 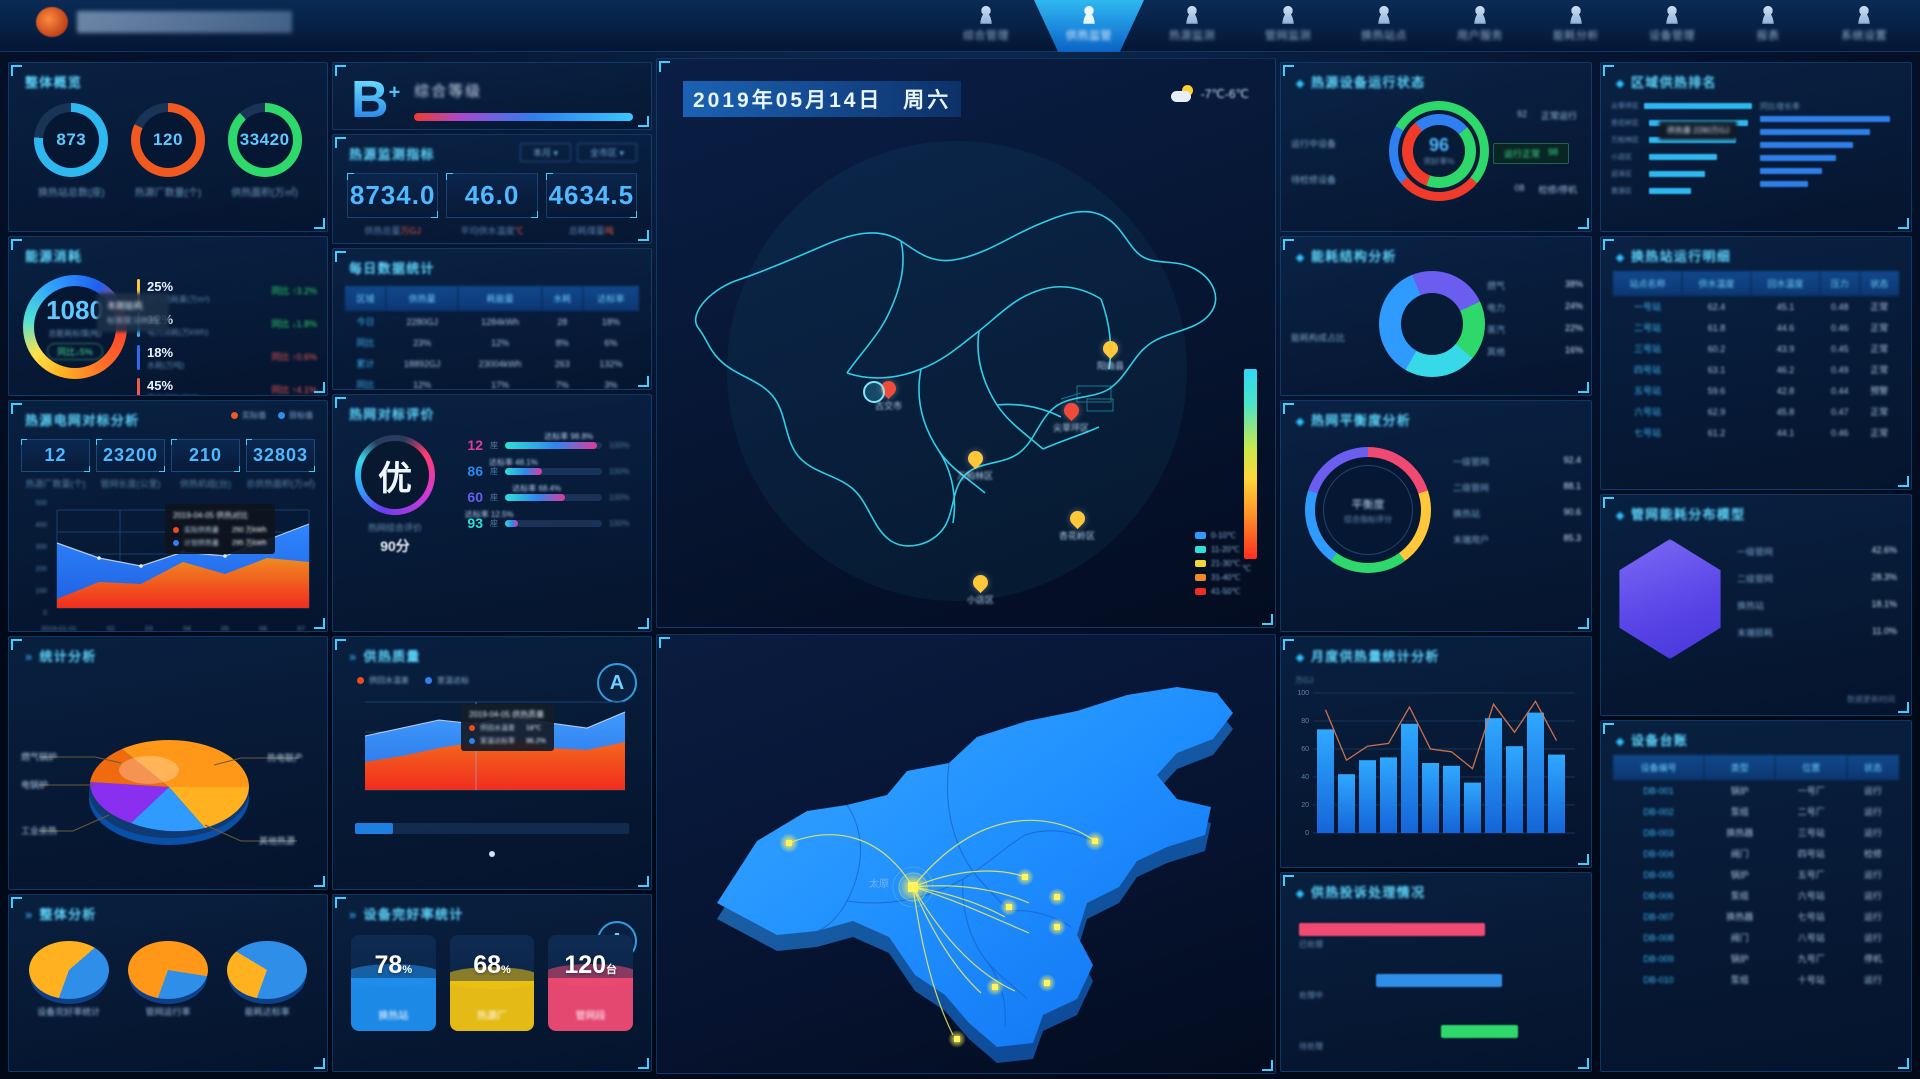 I want to click on table-row: 累计 18892GJ 23004kWh 263 132%, so click(x=492, y=363).